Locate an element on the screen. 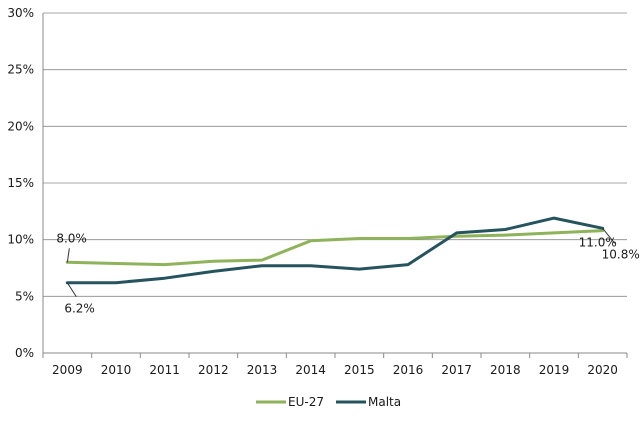 This screenshot has width=643, height=421. legend-label-malta: Malta is located at coordinates (384, 402).